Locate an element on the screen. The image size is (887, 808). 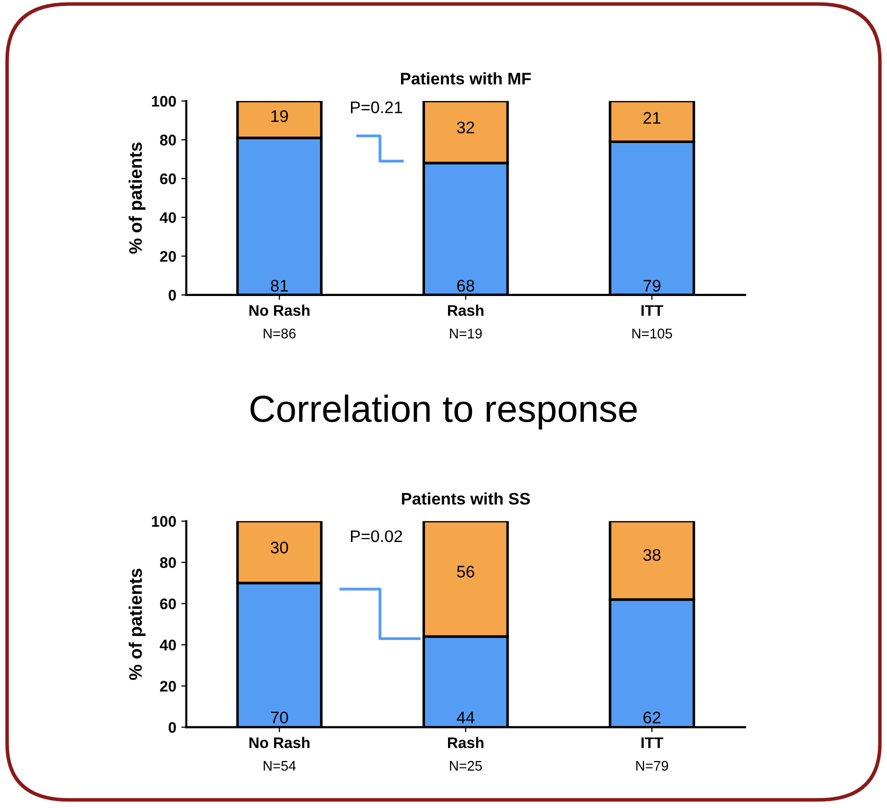
data-label: 38 is located at coordinates (651, 555).